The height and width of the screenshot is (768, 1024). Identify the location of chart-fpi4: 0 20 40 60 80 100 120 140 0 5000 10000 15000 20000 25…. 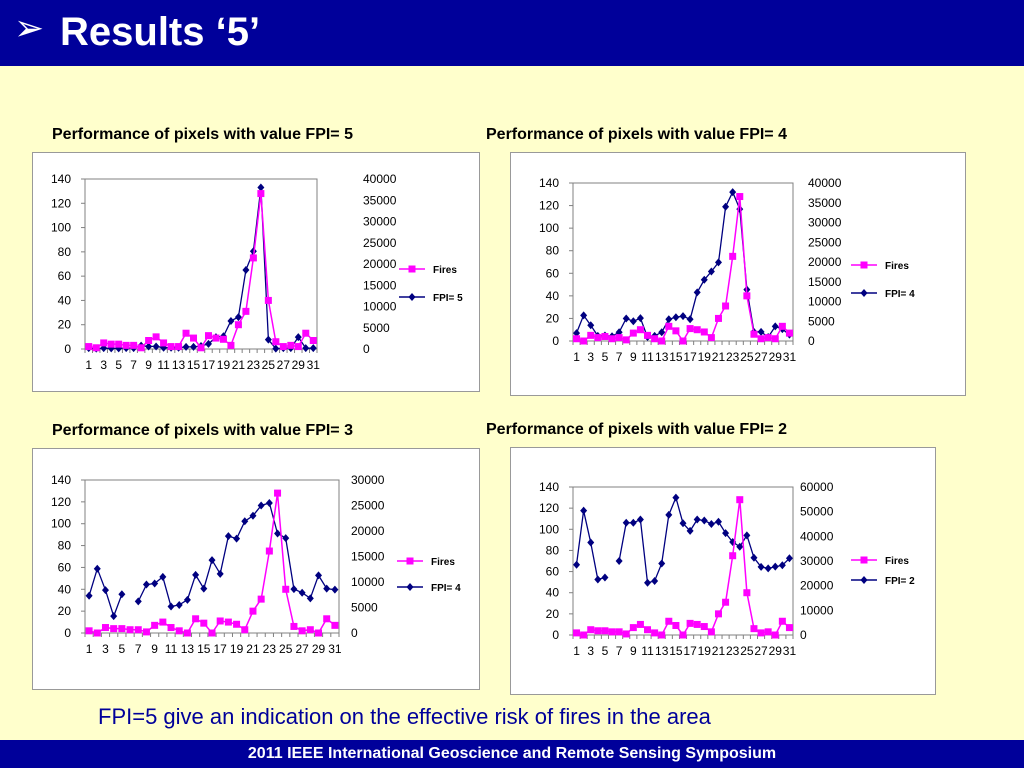
(738, 274).